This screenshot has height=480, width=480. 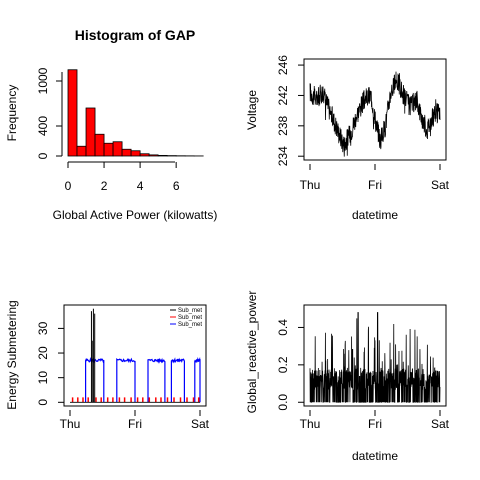 What do you see at coordinates (375, 456) in the screenshot?
I see `reactive-x-label: datetime` at bounding box center [375, 456].